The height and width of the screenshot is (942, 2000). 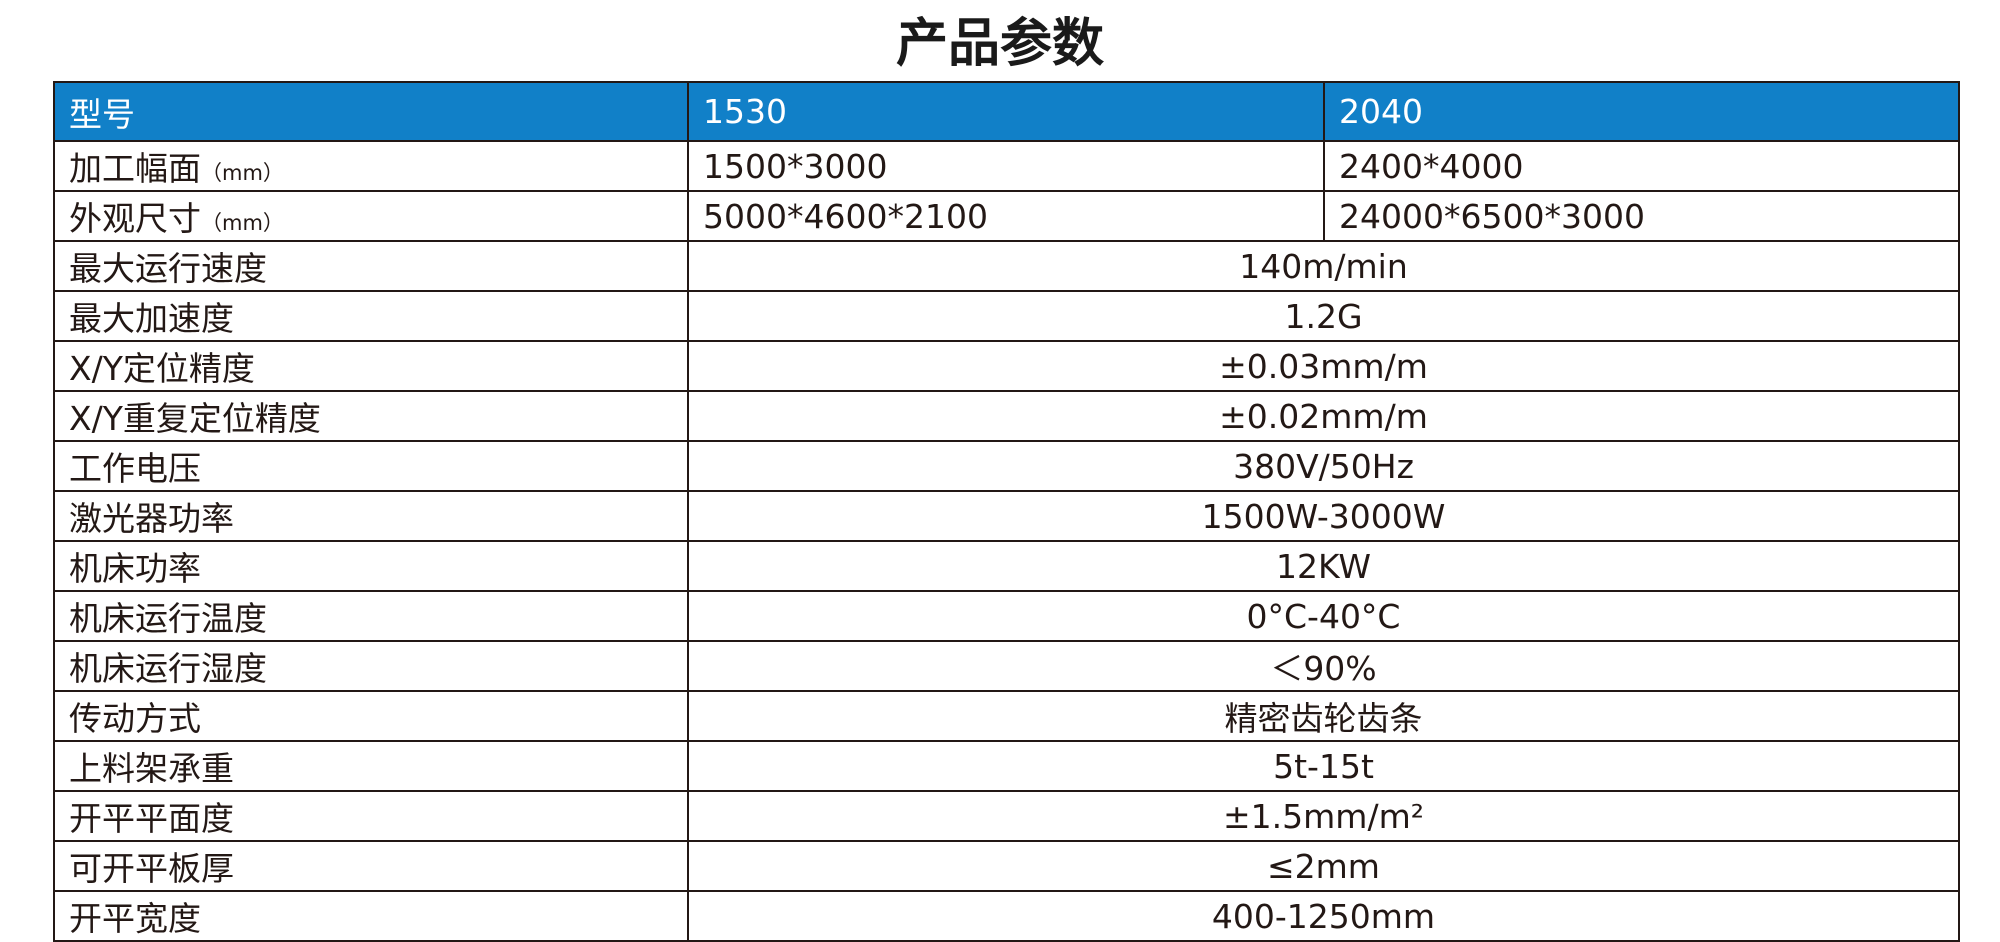 What do you see at coordinates (1323, 666) in the screenshot?
I see `value-cell: ＜90%` at bounding box center [1323, 666].